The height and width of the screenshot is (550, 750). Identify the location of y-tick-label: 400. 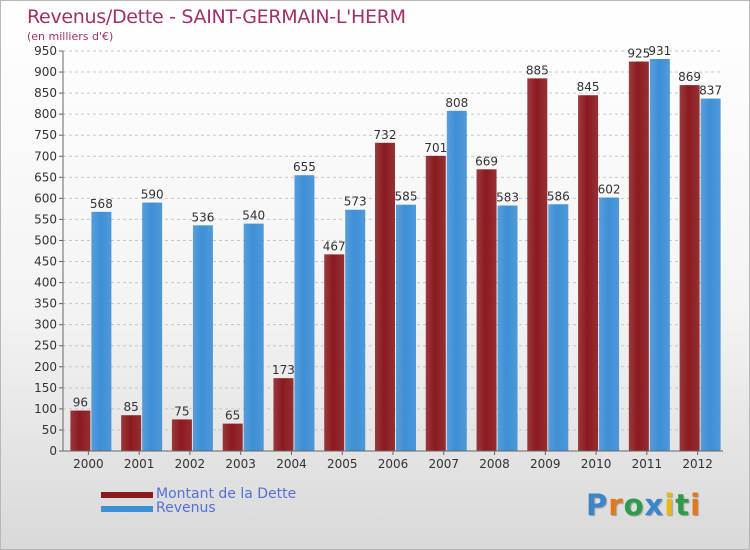
(45, 283).